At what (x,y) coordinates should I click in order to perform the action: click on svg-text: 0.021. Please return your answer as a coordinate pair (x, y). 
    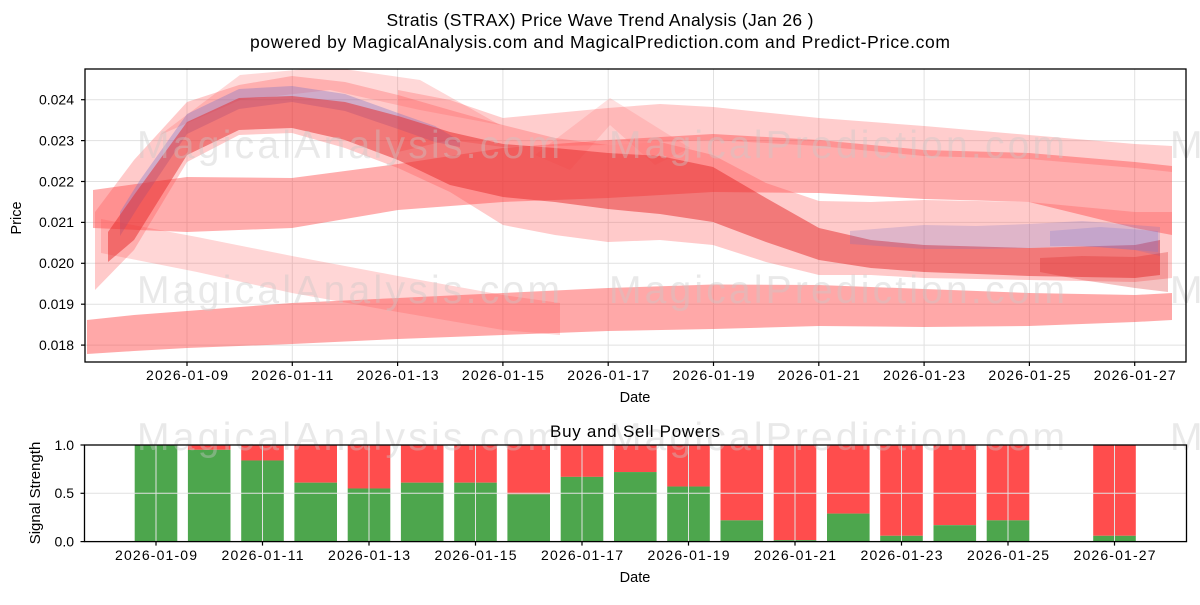
    Looking at the image, I should click on (56, 222).